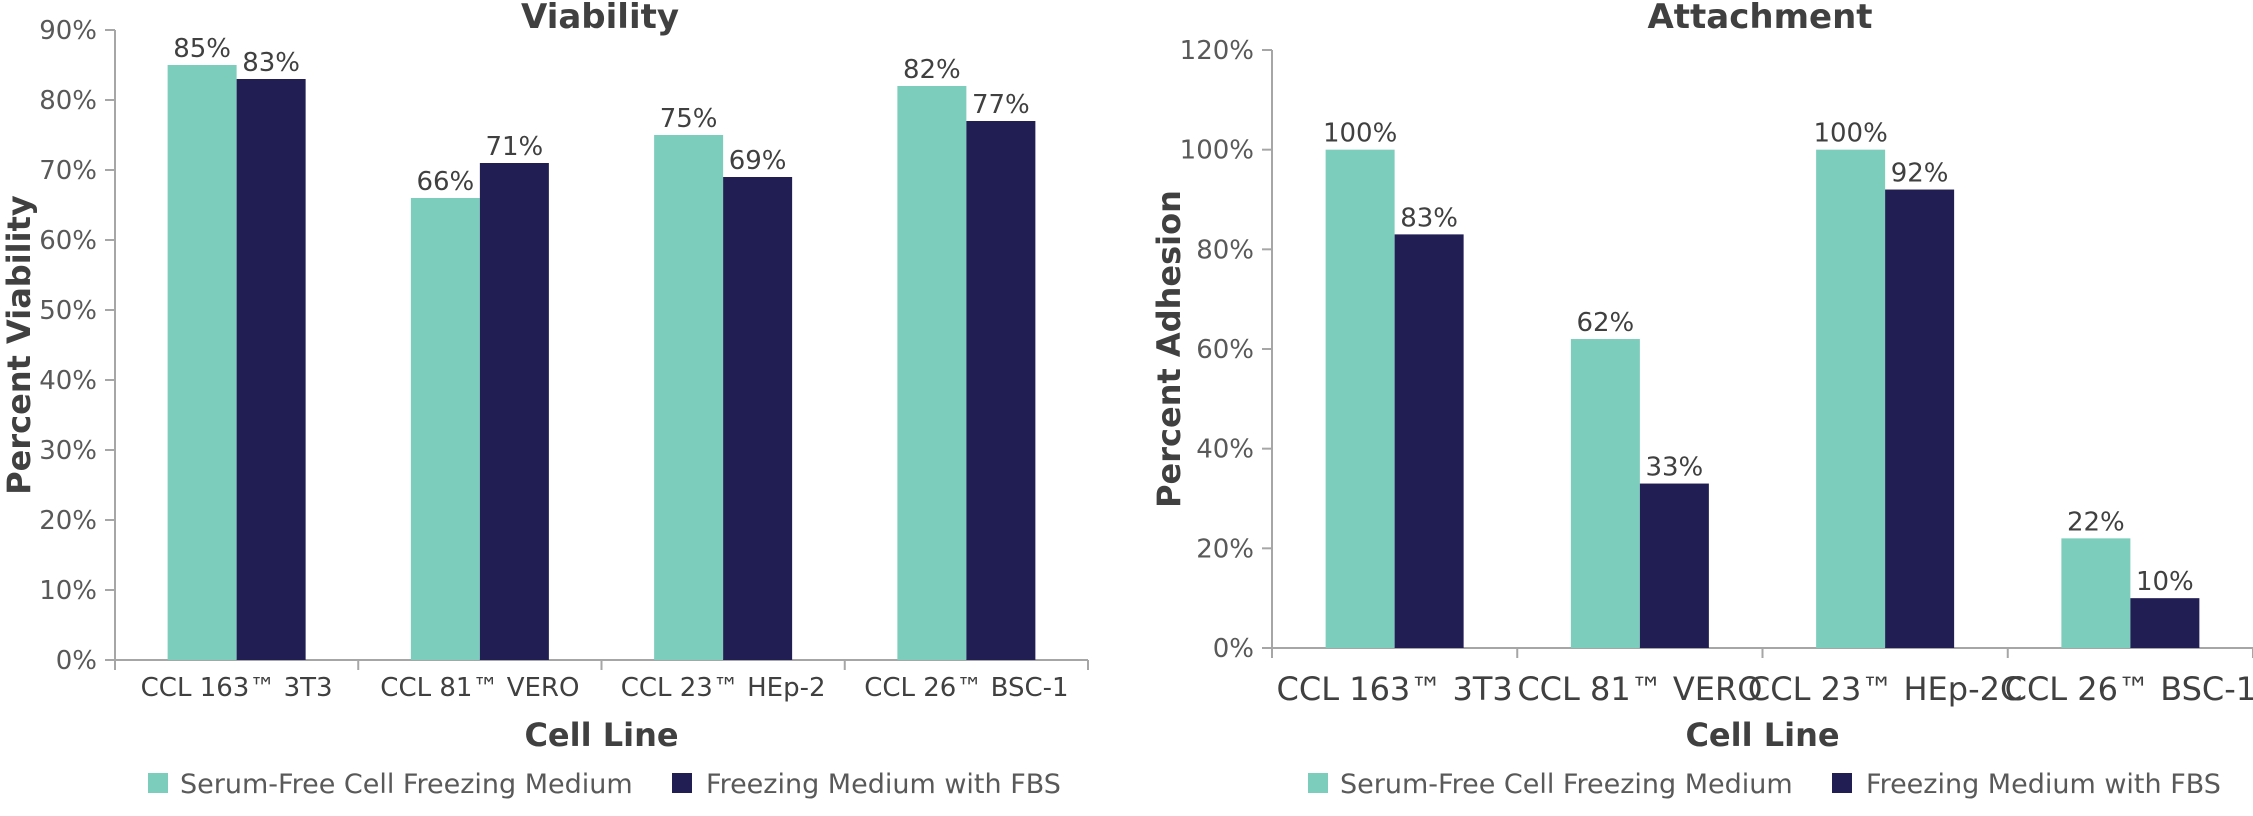 The height and width of the screenshot is (816, 2253). What do you see at coordinates (1169, 349) in the screenshot?
I see `y-axis-title: Percent Adhesion` at bounding box center [1169, 349].